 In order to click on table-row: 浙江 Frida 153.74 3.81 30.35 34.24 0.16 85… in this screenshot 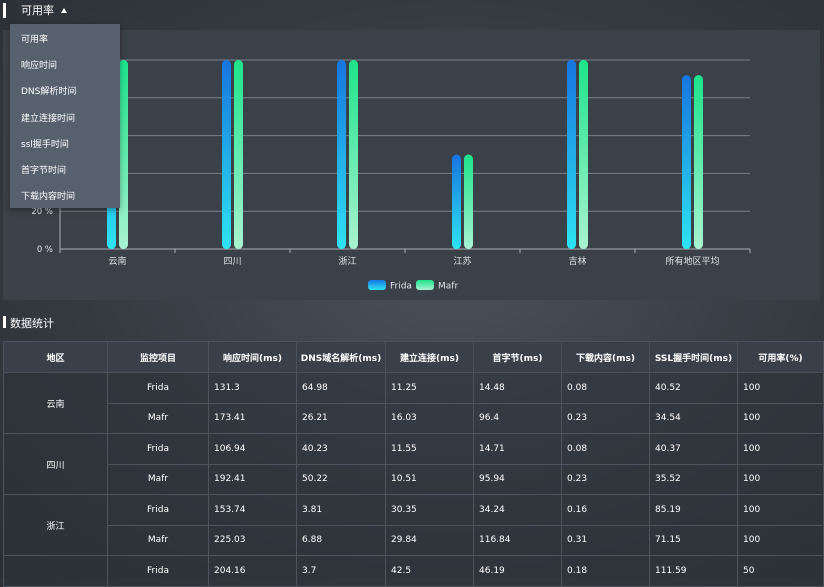, I will do `click(413, 525)`.